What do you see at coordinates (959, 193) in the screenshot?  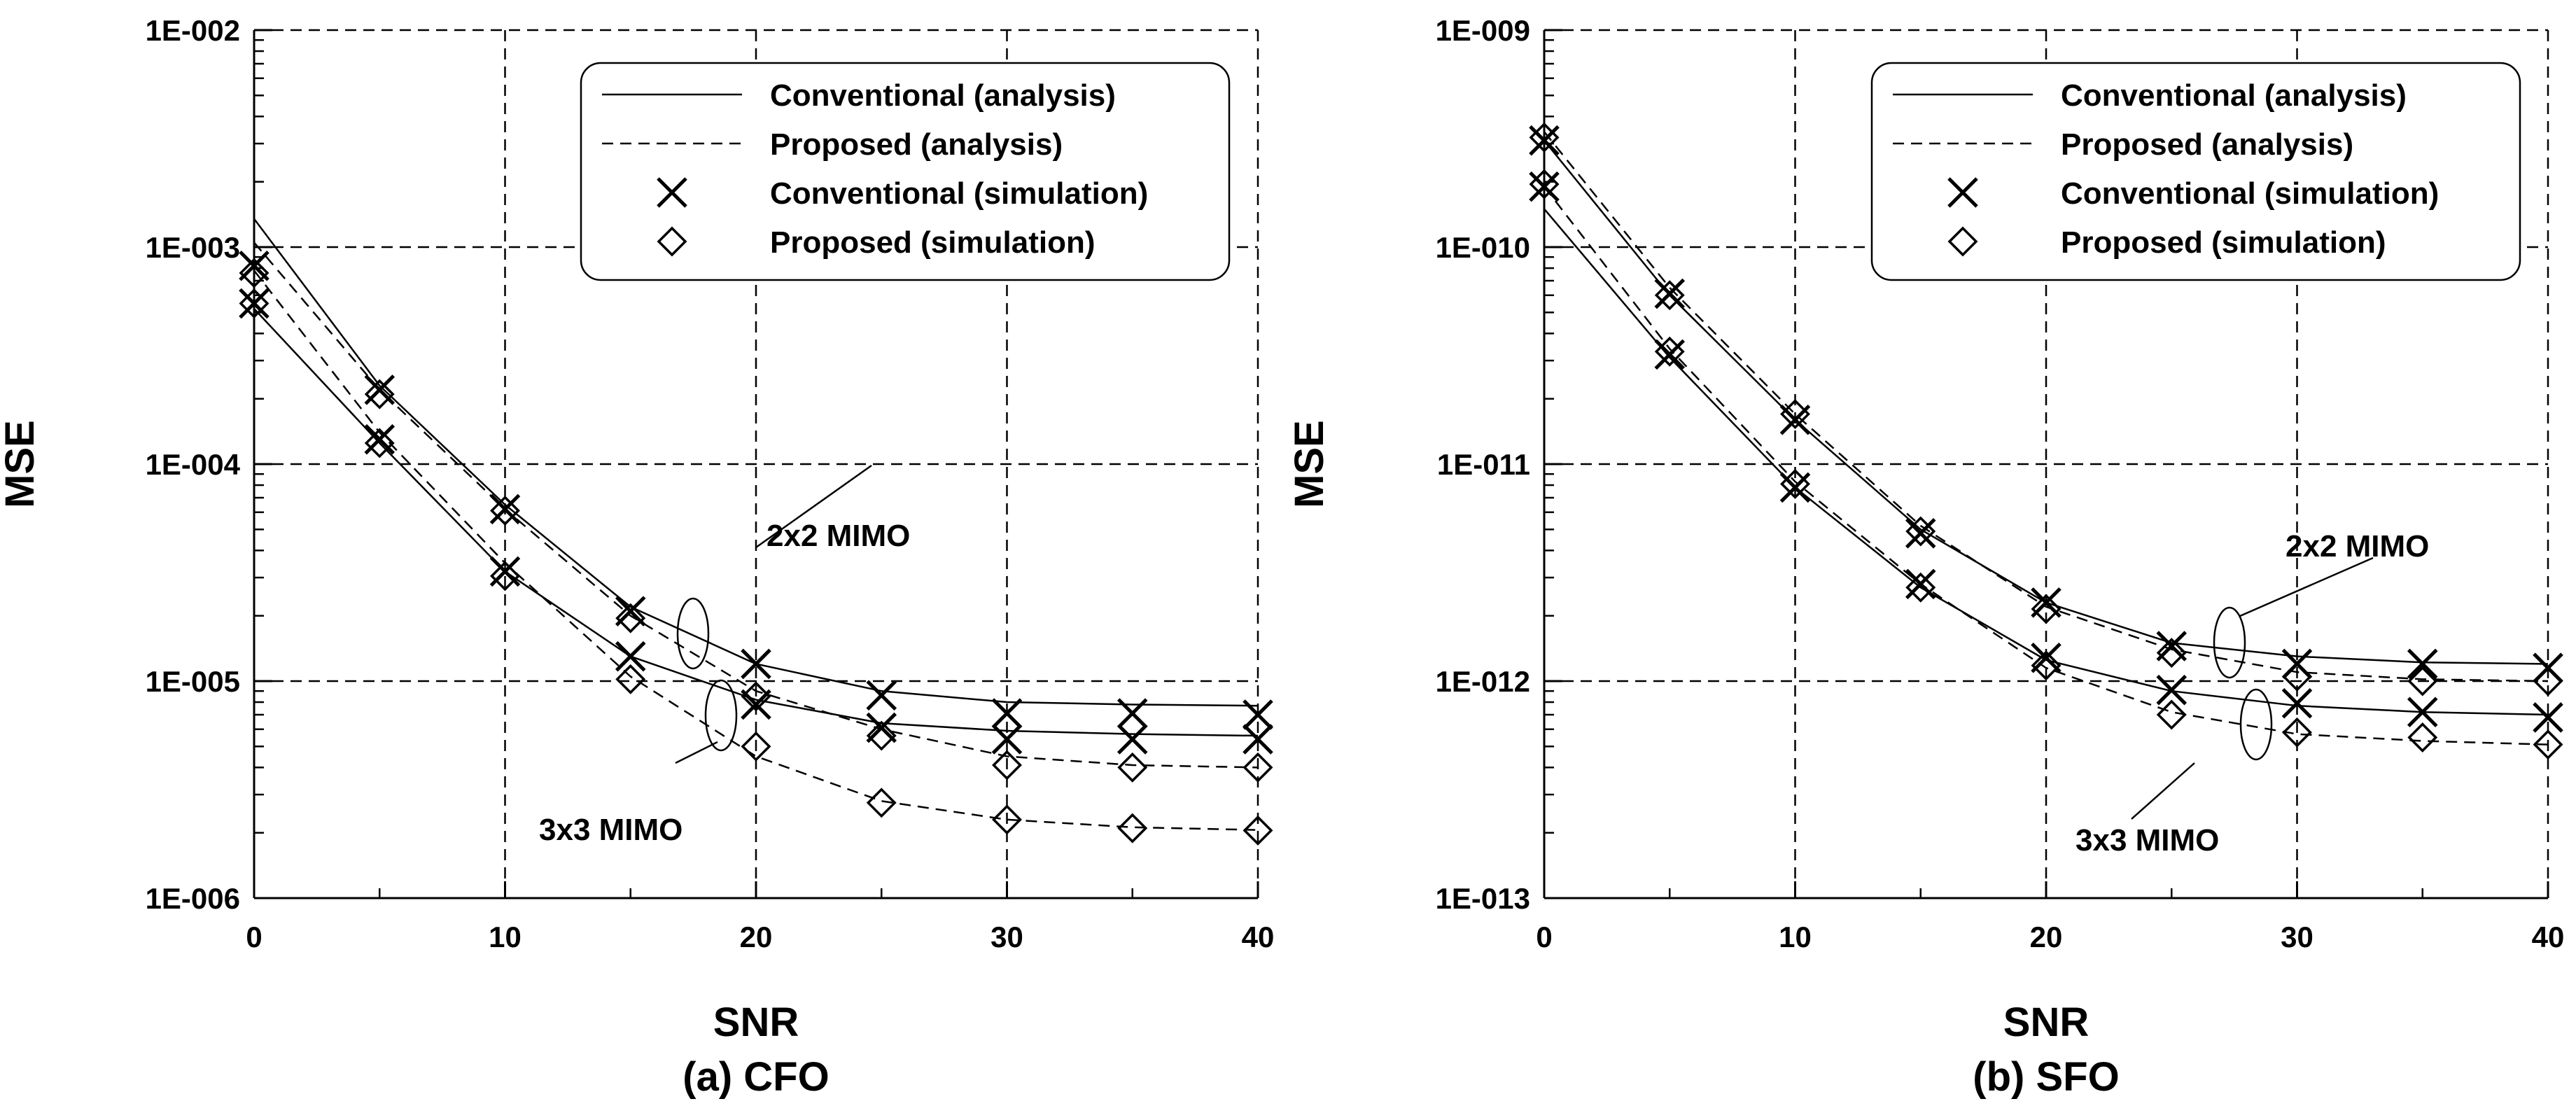 I see `legend-entry-label: Conventional (simulation)` at bounding box center [959, 193].